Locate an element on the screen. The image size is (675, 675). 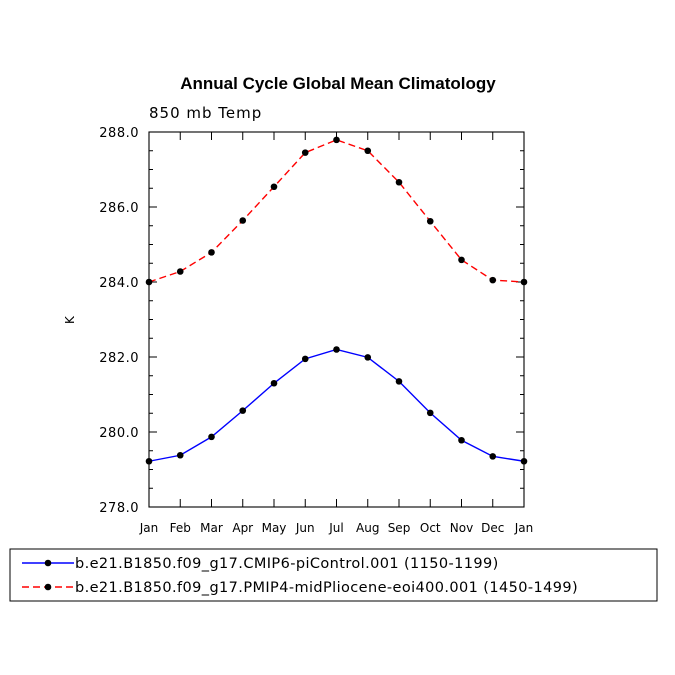
x-tick-label: Nov is located at coordinates (461, 528).